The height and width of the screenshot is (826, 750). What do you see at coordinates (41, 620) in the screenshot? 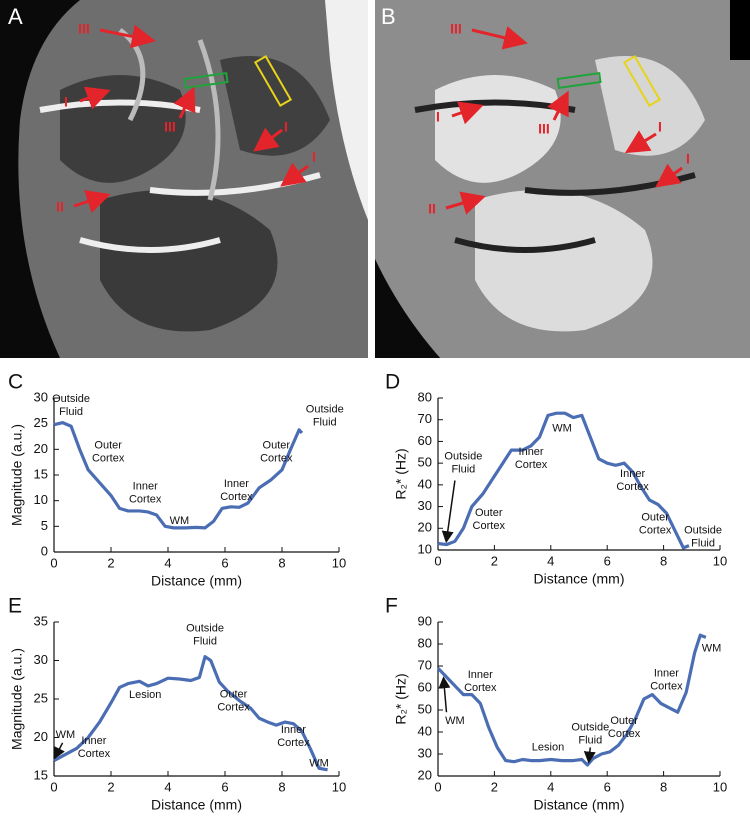
I see `y-tick-label: 35` at bounding box center [41, 620].